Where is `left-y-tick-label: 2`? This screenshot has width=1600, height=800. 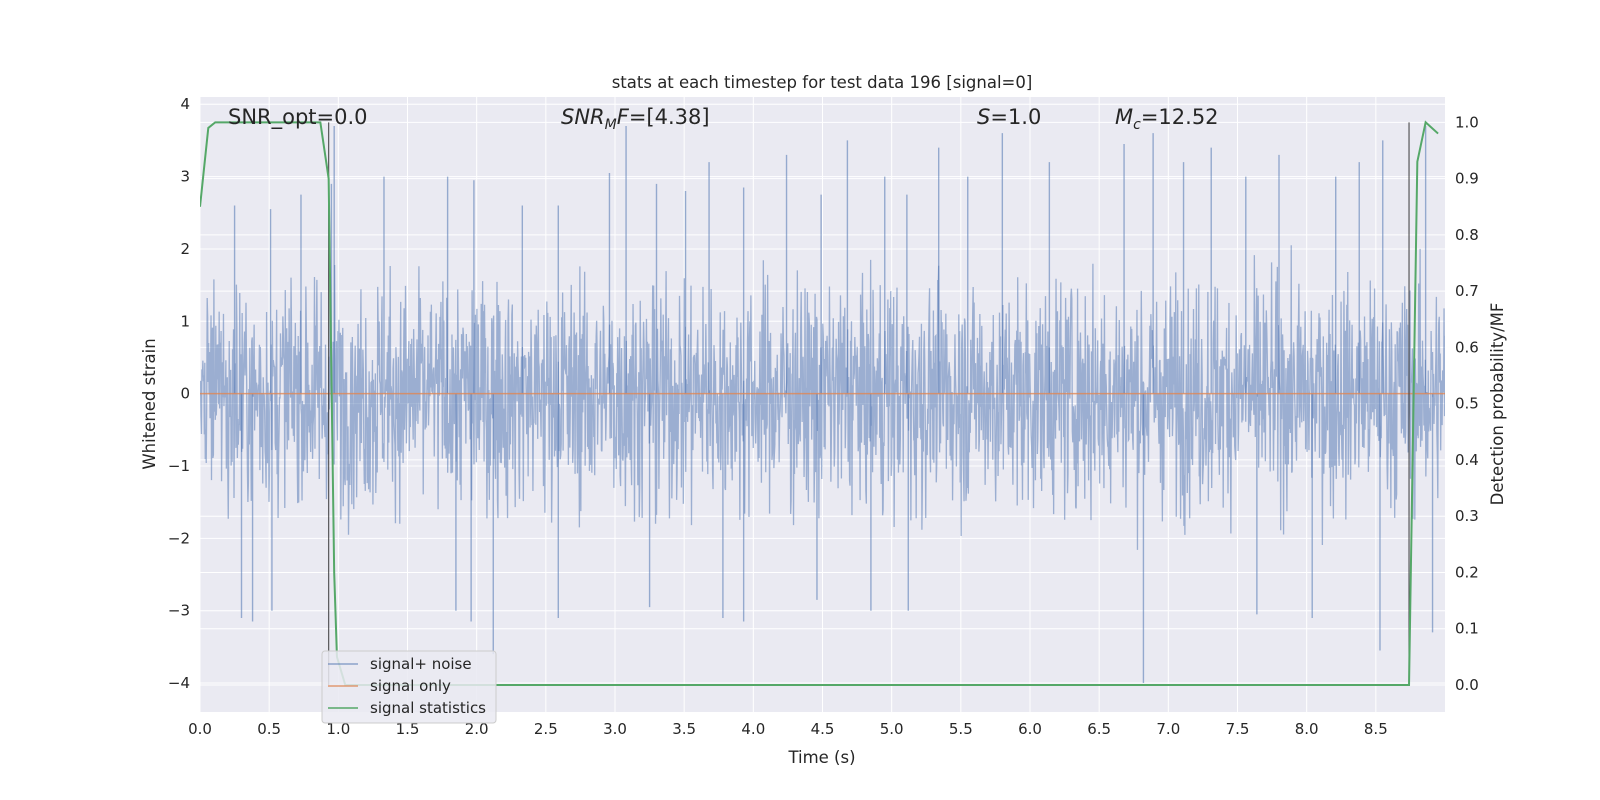 left-y-tick-label: 2 is located at coordinates (185, 249).